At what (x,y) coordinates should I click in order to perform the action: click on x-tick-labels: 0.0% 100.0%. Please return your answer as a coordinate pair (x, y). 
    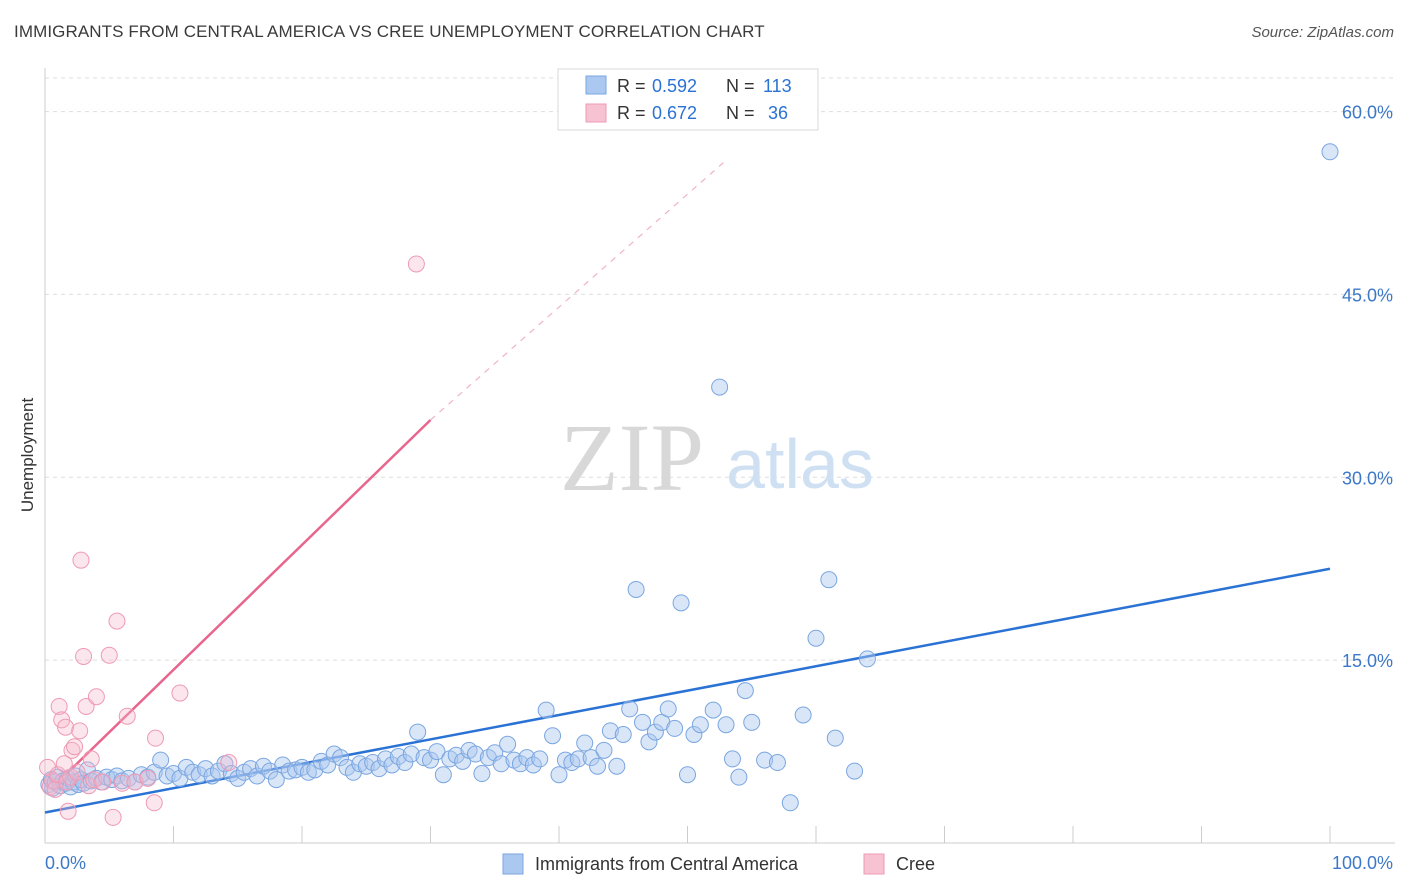
    Looking at the image, I should click on (719, 863).